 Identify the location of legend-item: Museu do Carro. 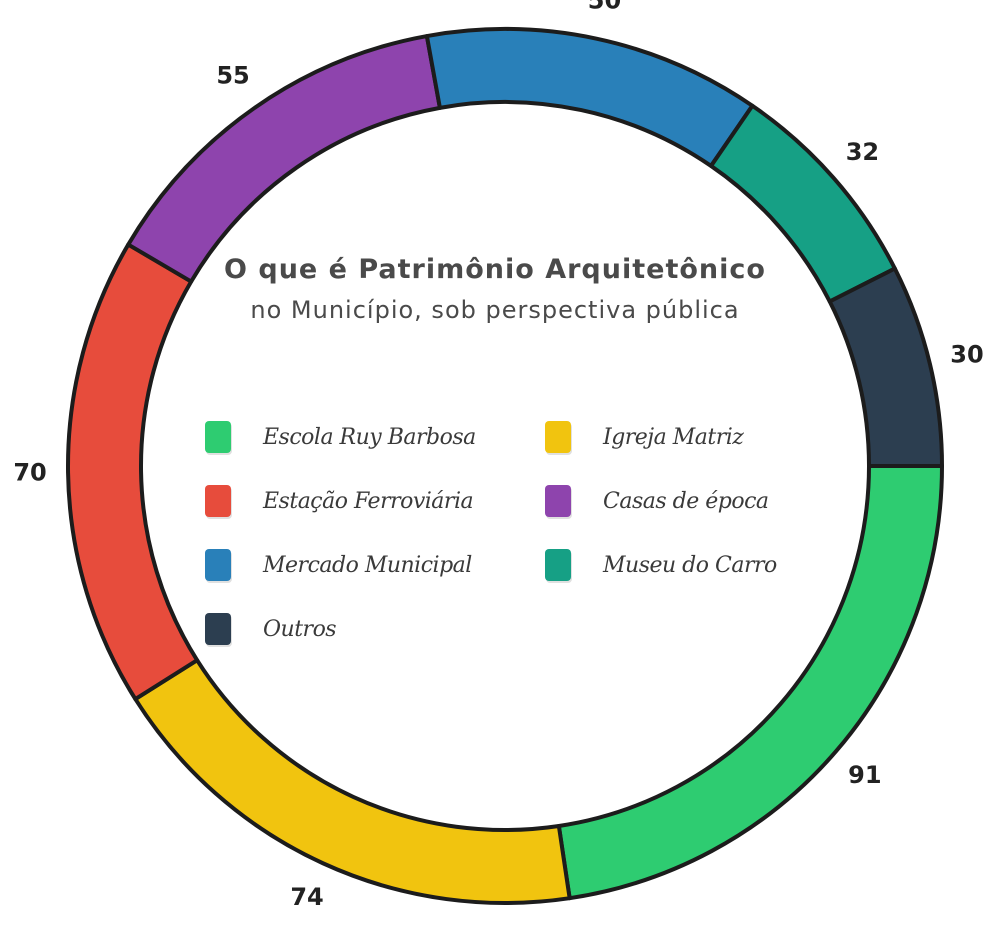
(675, 565).